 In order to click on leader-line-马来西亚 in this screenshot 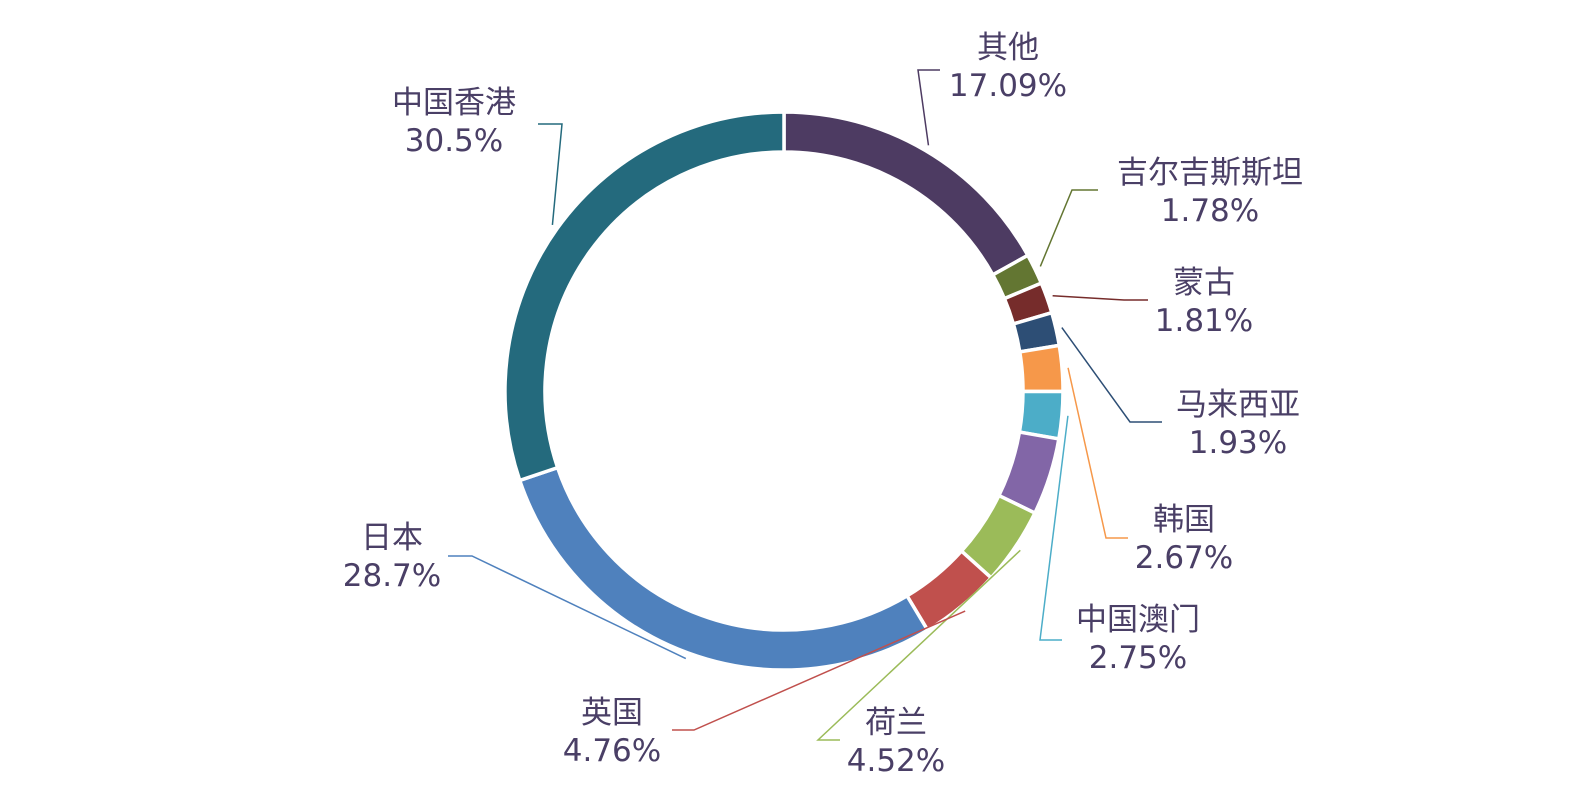, I will do `click(1111, 375)`.